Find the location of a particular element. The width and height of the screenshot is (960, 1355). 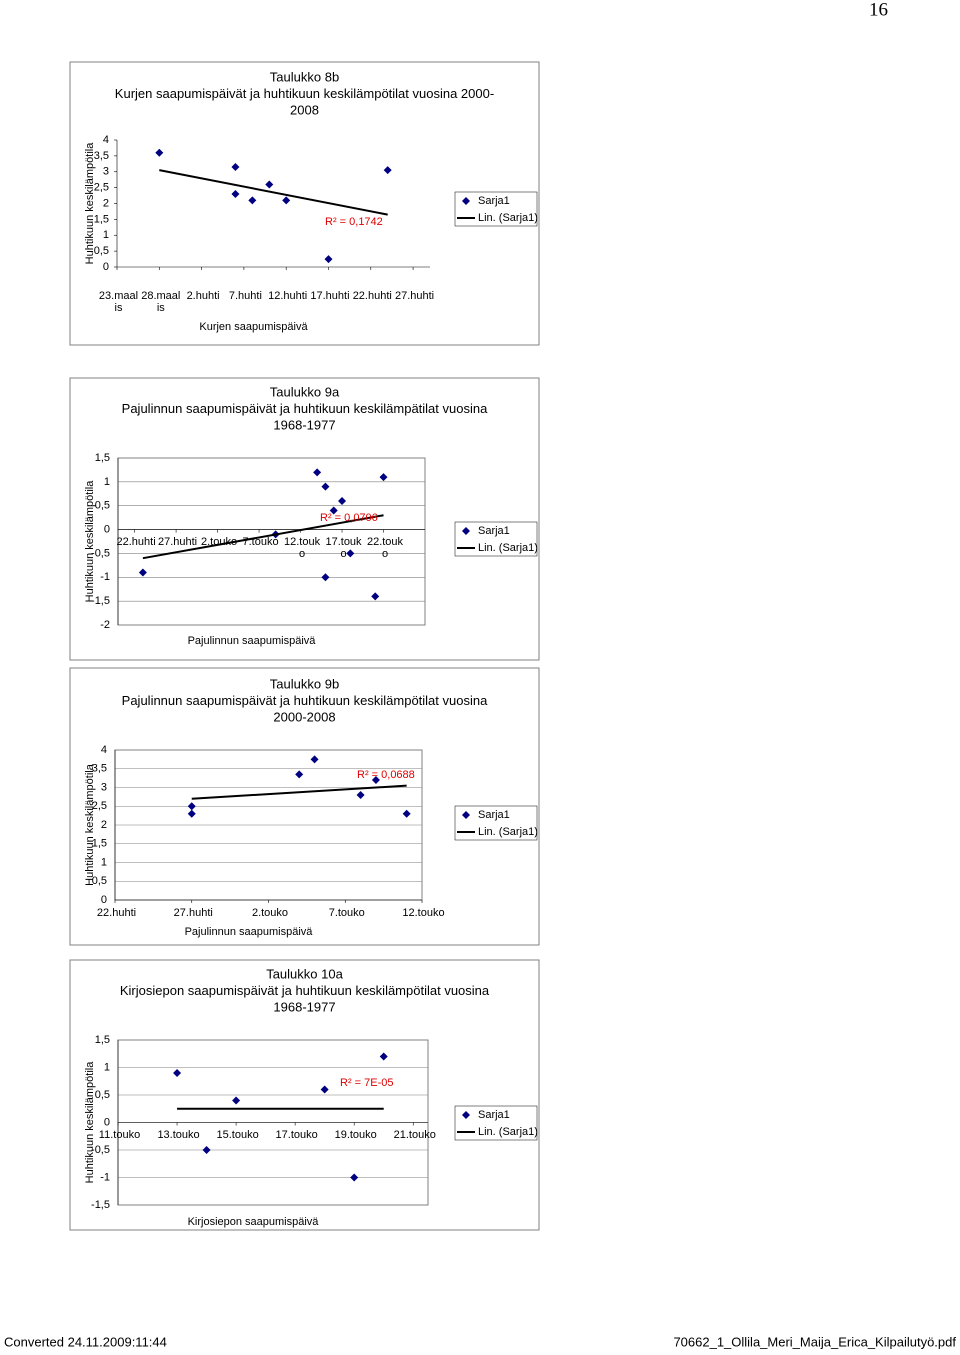

y-tick-label: 3,5 is located at coordinates (101, 156).